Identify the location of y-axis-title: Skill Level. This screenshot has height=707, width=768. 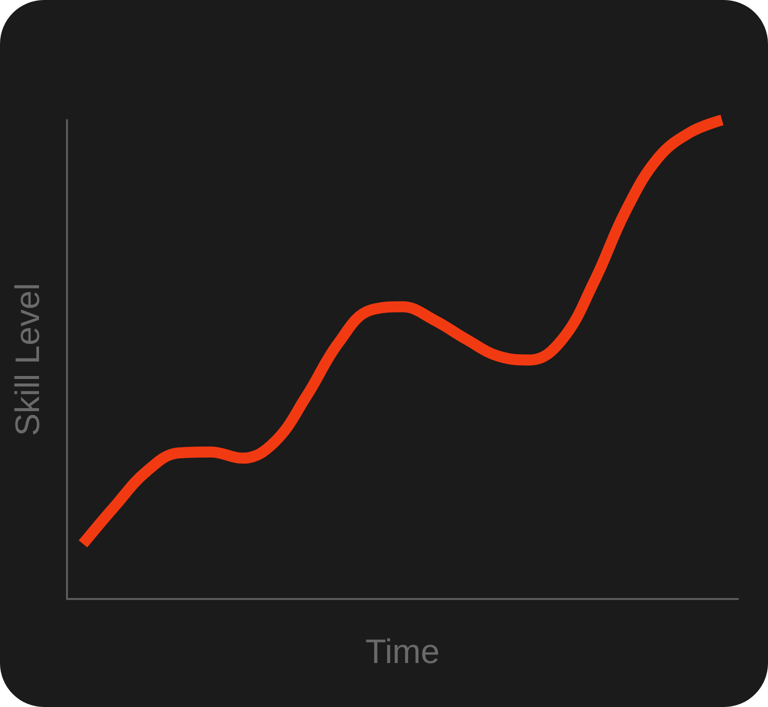
(28, 359).